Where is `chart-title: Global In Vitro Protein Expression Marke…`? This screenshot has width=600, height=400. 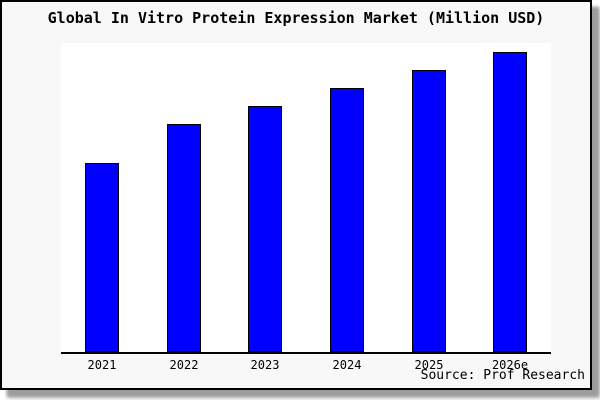
chart-title: Global In Vitro Protein Expression Marke… is located at coordinates (296, 18).